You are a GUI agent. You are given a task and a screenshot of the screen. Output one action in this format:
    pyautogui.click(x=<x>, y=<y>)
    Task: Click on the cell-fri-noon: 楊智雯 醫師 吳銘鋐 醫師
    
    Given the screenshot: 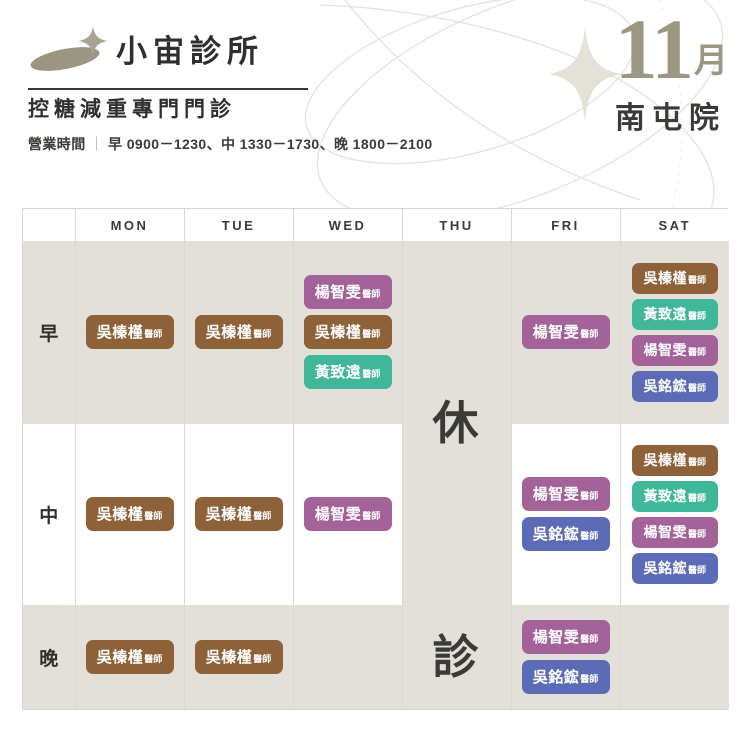 What is the action you would take?
    pyautogui.click(x=565, y=514)
    